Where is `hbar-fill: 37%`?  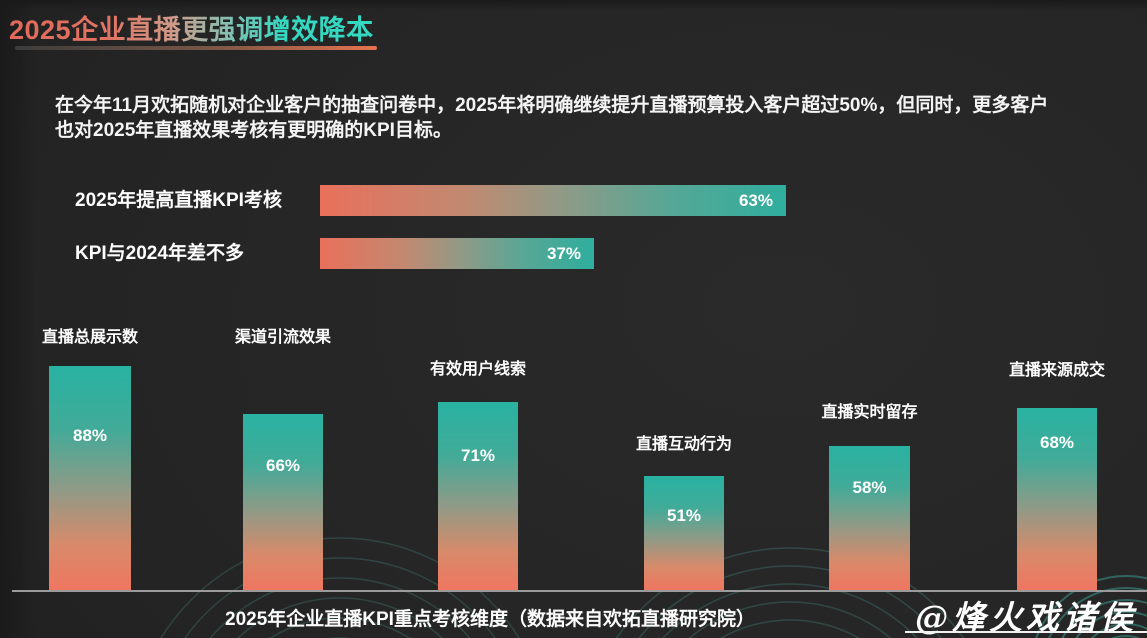
hbar-fill: 37% is located at coordinates (457, 253).